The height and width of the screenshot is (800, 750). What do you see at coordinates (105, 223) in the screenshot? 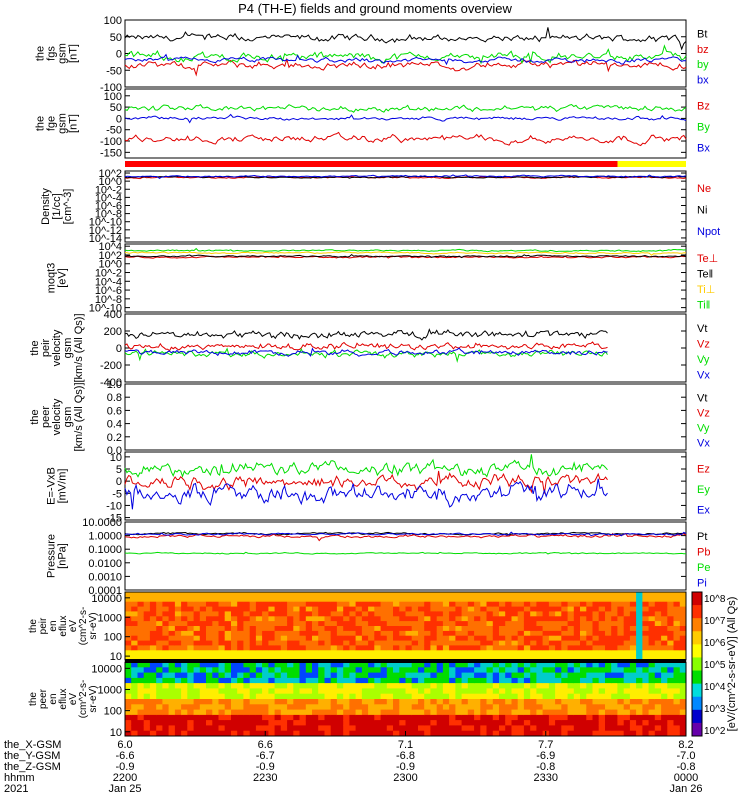
I see `ytick-label: 10^-10` at bounding box center [105, 223].